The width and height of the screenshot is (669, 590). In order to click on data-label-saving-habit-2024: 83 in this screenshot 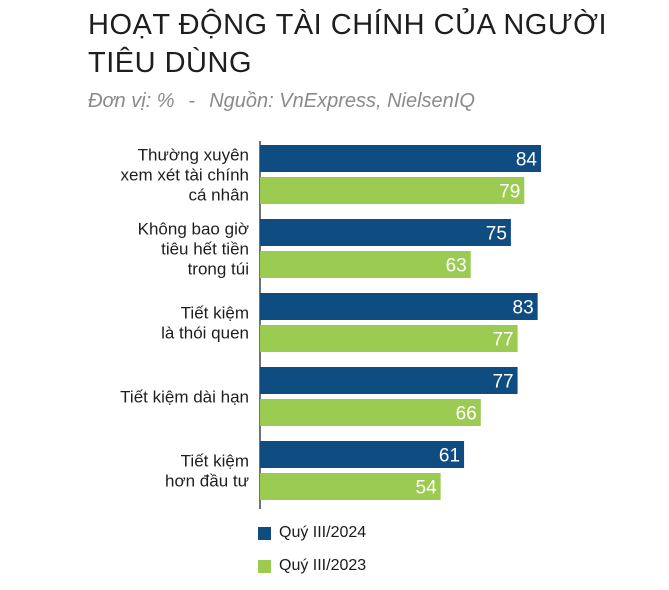, I will do `click(523, 308)`.